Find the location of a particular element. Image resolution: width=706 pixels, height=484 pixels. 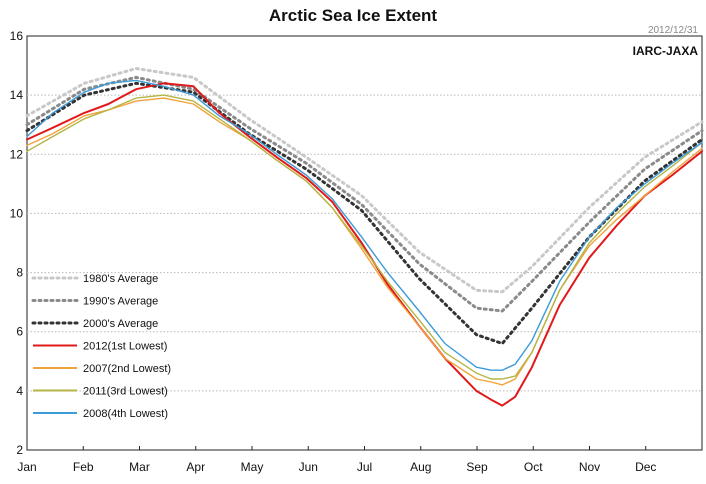

y-tick-label: 10 is located at coordinates (17, 213).